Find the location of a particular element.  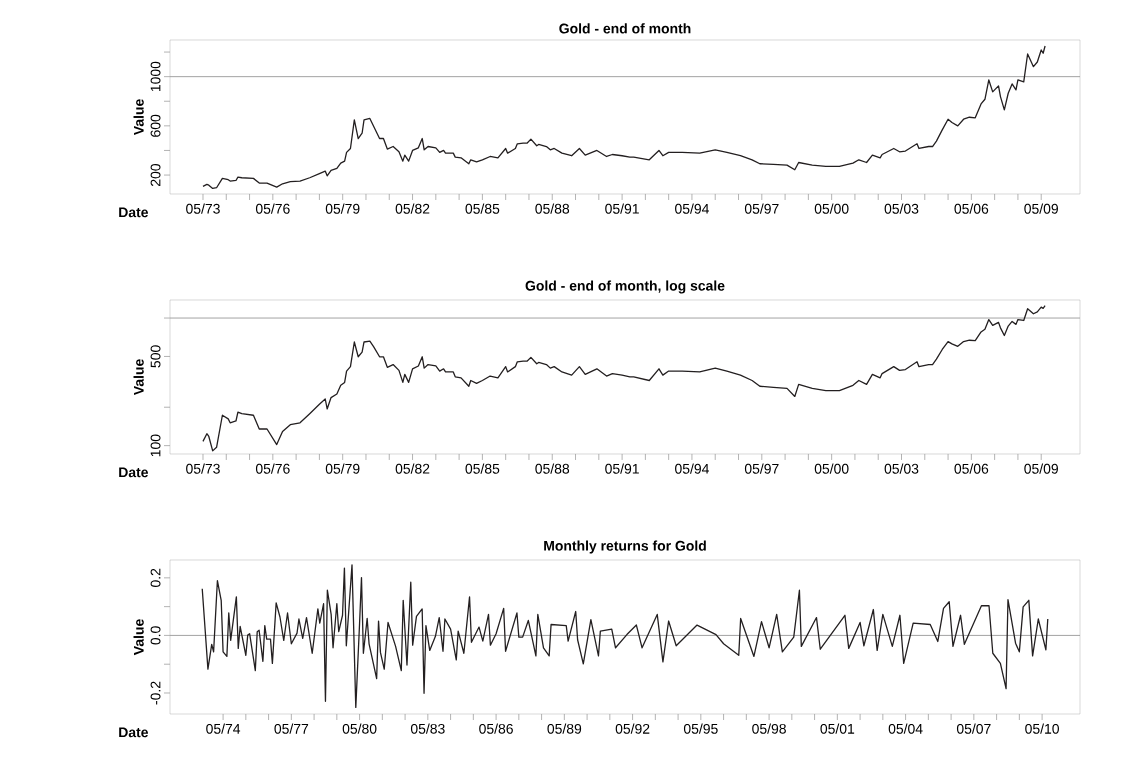

y-tick-label: 200 is located at coordinates (155, 174).